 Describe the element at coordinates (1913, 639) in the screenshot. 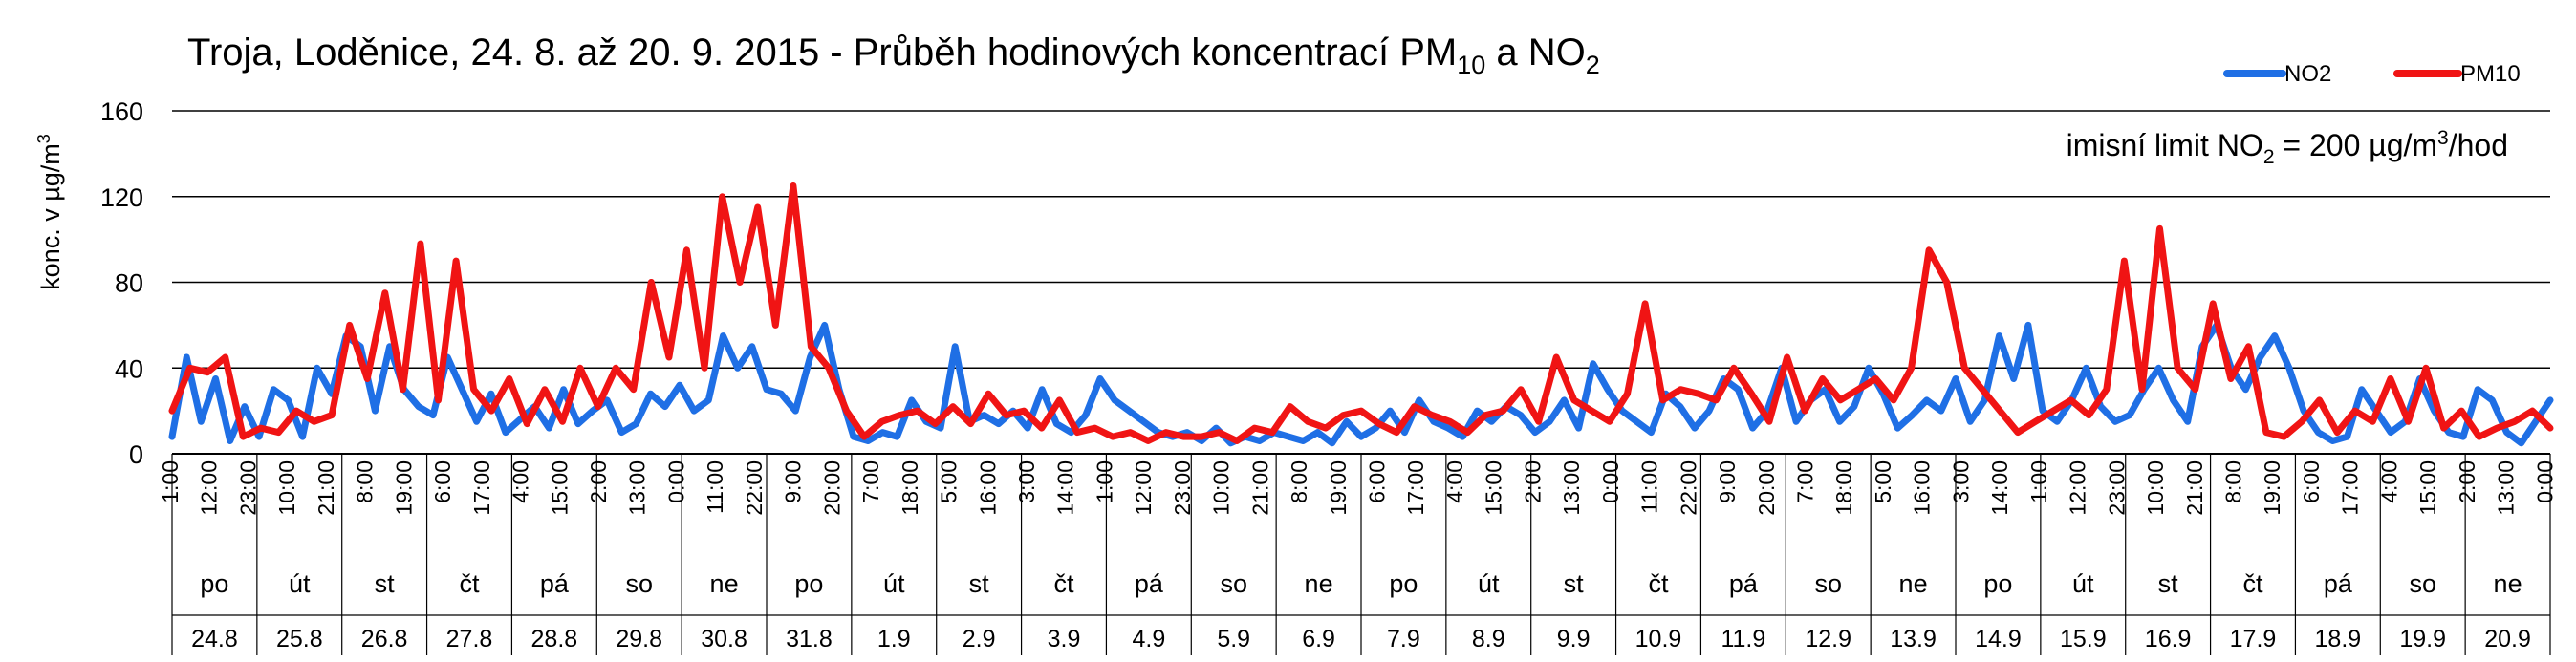

I see `day-date-label: 13.9` at that location.